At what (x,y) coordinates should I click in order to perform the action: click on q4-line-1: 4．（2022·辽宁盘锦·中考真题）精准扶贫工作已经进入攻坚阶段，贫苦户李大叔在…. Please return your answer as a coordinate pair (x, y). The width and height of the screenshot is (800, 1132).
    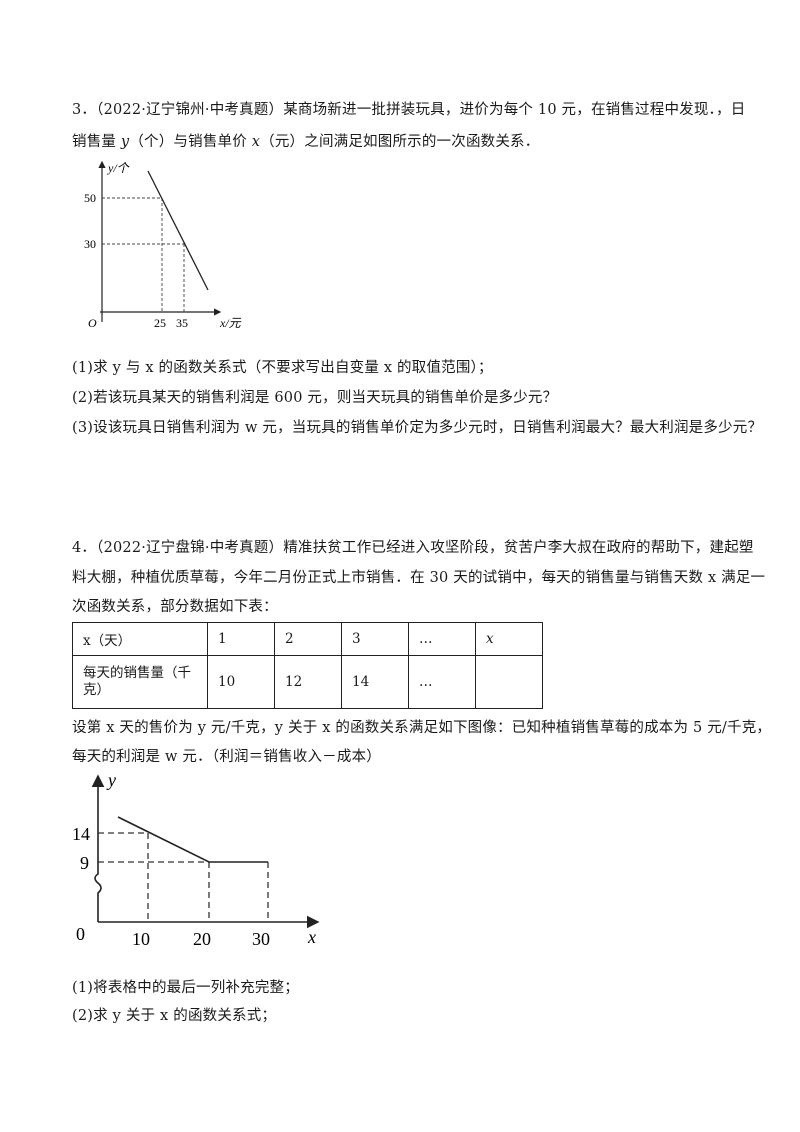
    Looking at the image, I should click on (413, 548).